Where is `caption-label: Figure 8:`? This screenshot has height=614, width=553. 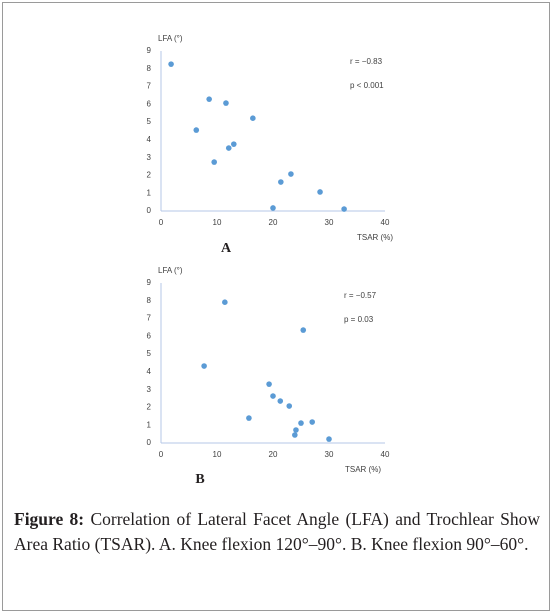 caption-label: Figure 8: is located at coordinates (49, 519).